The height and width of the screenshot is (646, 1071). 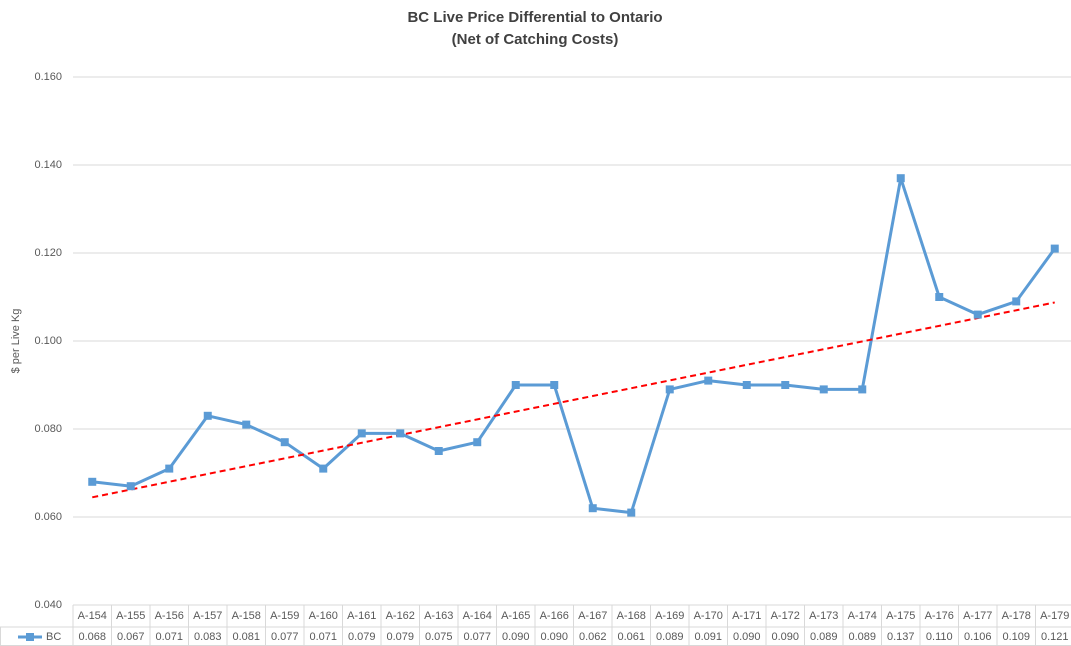 I want to click on y-tick-label: 0.140, so click(x=48, y=165).